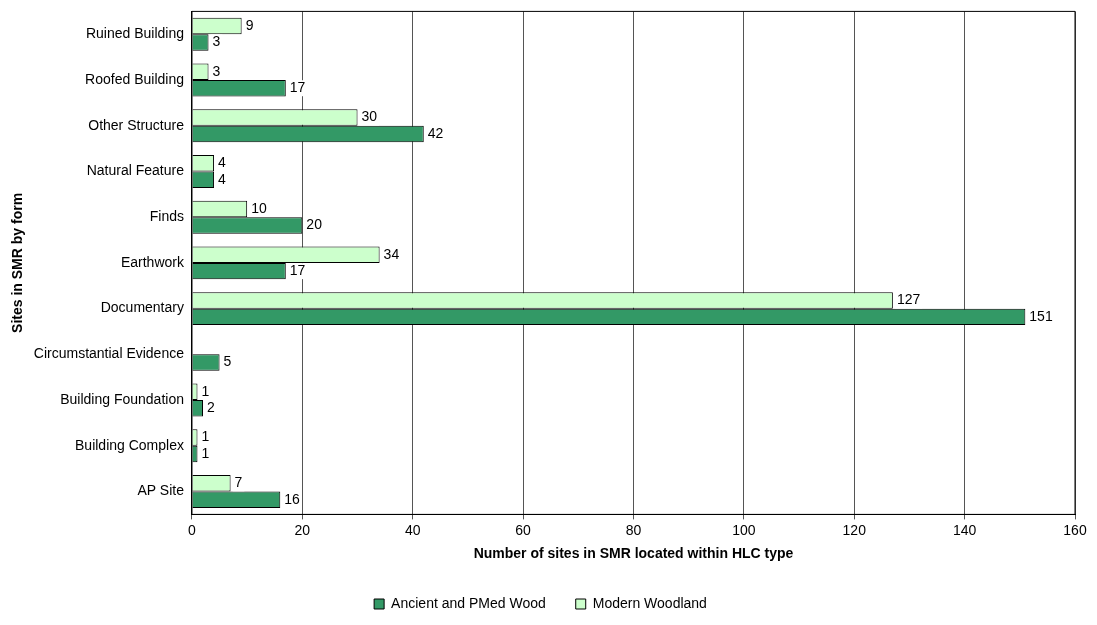  What do you see at coordinates (166, 216) in the screenshot?
I see `y-tick-label: Finds` at bounding box center [166, 216].